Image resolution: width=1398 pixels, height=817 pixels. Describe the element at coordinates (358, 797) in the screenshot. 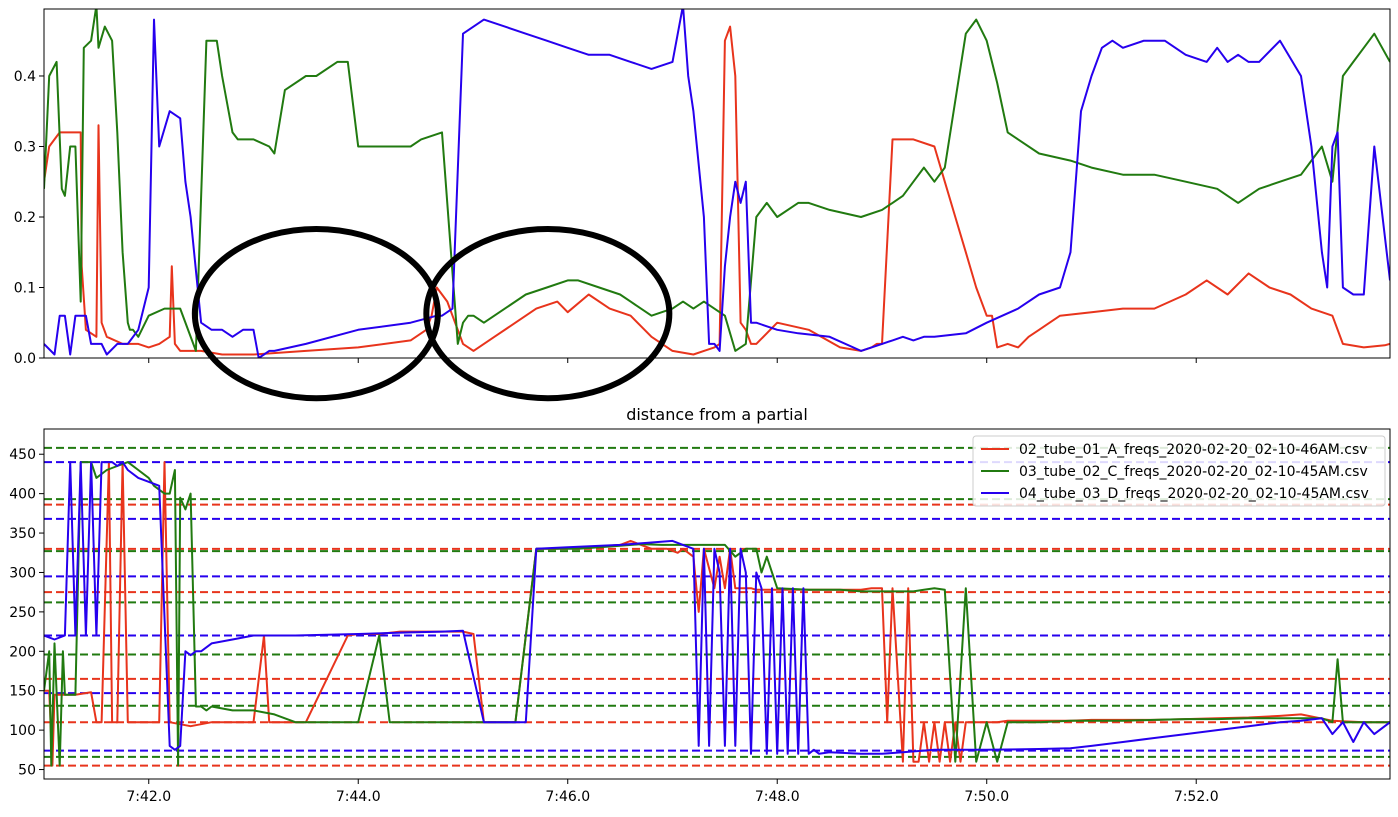

I see `x-tick-label: 7:44.0` at that location.